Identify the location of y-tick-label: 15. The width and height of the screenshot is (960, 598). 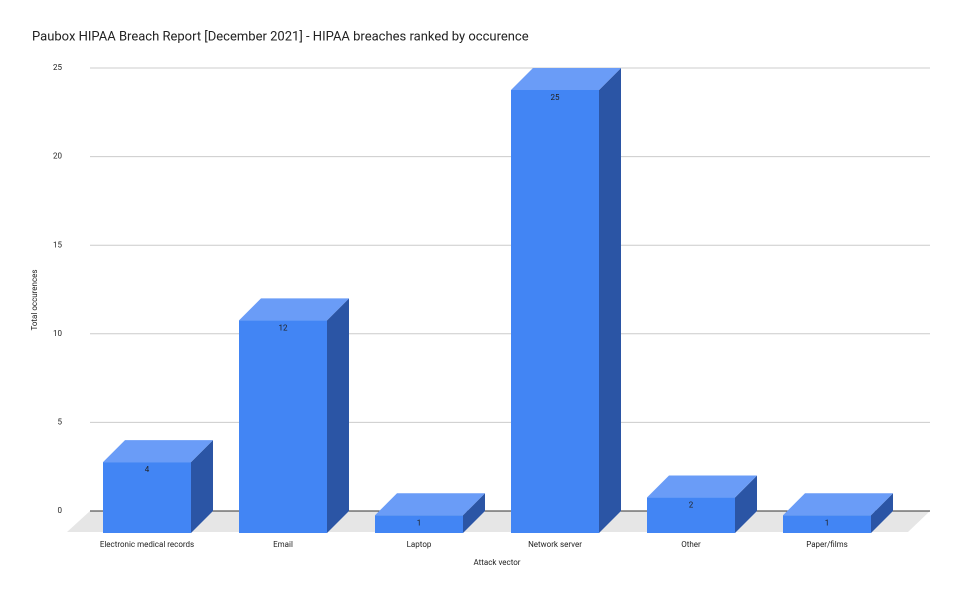
(57, 244).